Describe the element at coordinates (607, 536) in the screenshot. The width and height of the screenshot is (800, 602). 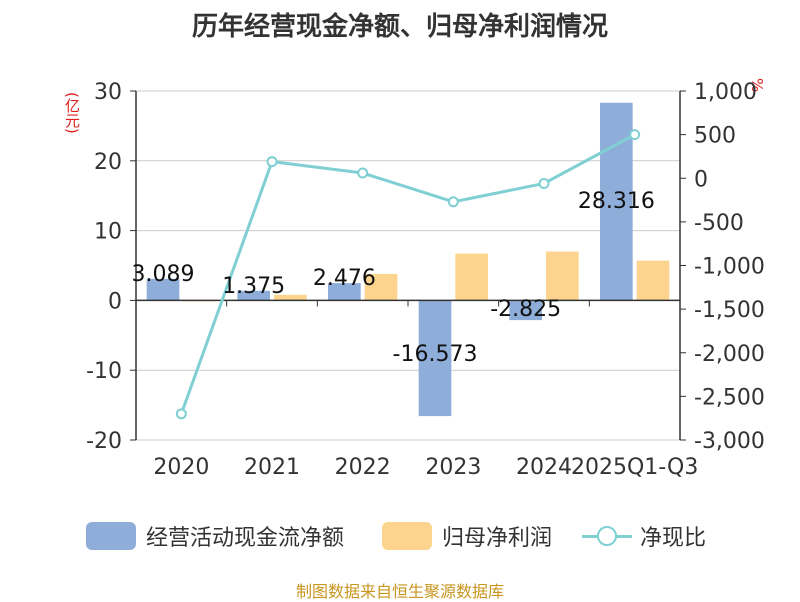
I see `legend-swatch-ratio` at that location.